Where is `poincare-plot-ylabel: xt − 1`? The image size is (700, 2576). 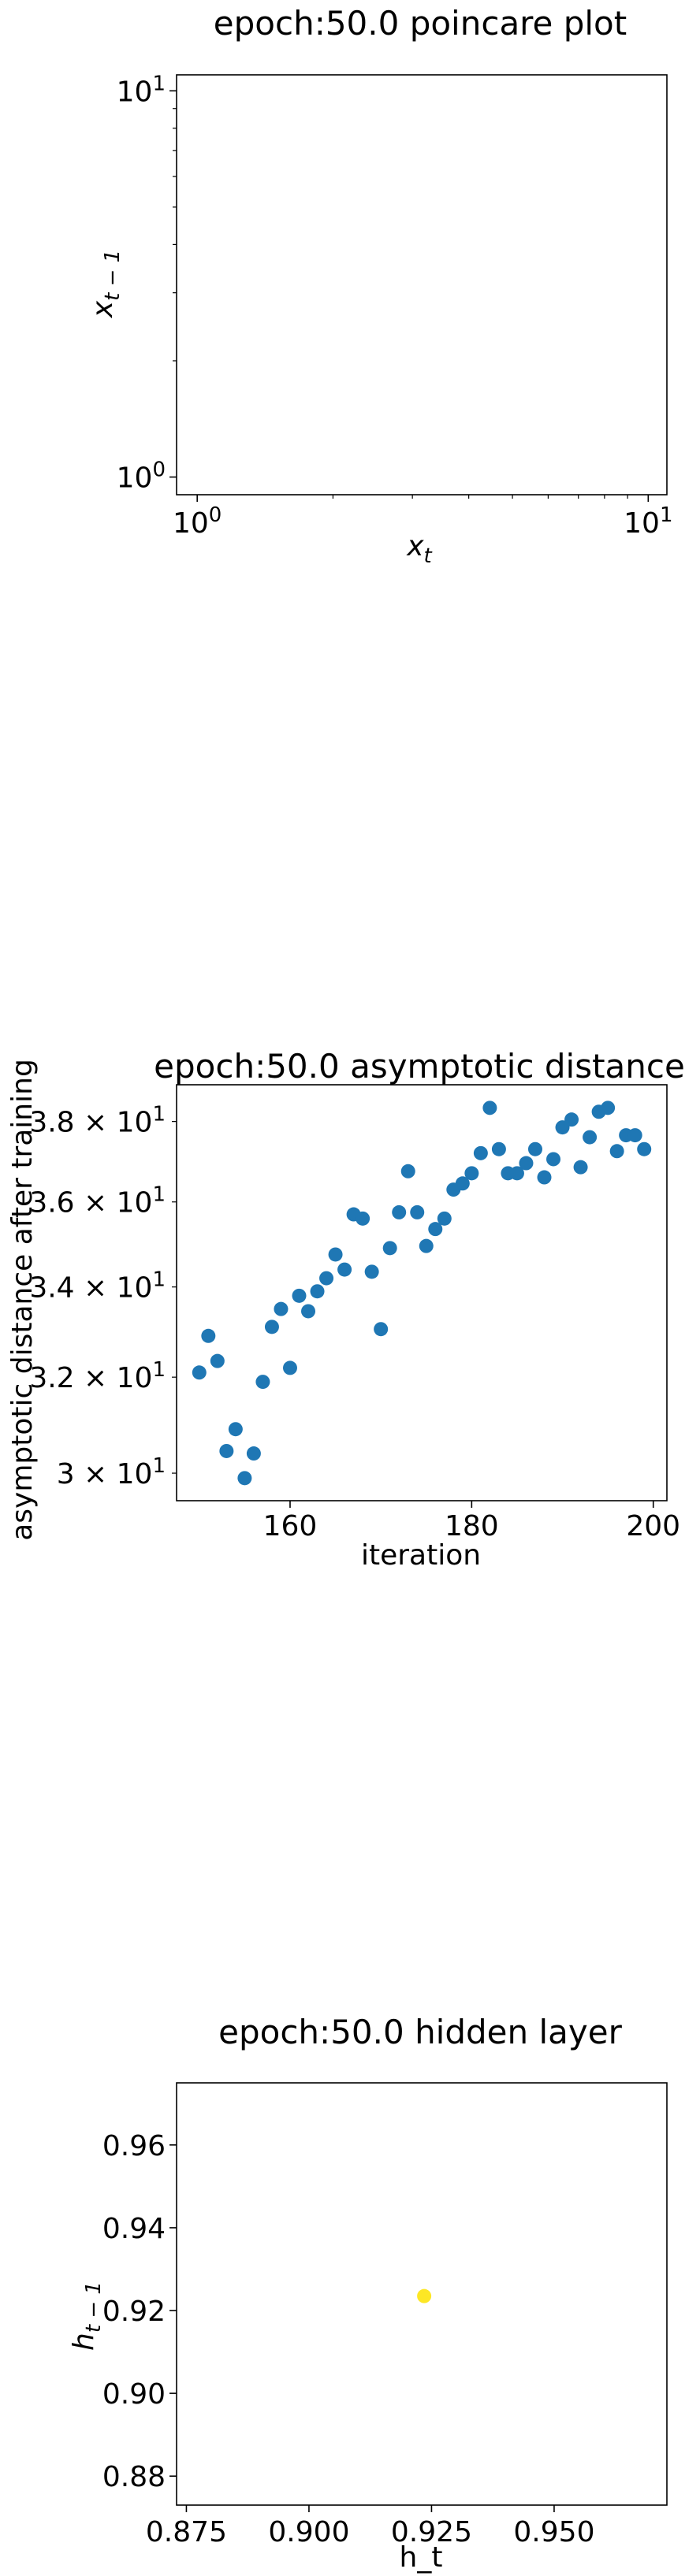
poincare-plot-ylabel: xt − 1 is located at coordinates (106, 284).